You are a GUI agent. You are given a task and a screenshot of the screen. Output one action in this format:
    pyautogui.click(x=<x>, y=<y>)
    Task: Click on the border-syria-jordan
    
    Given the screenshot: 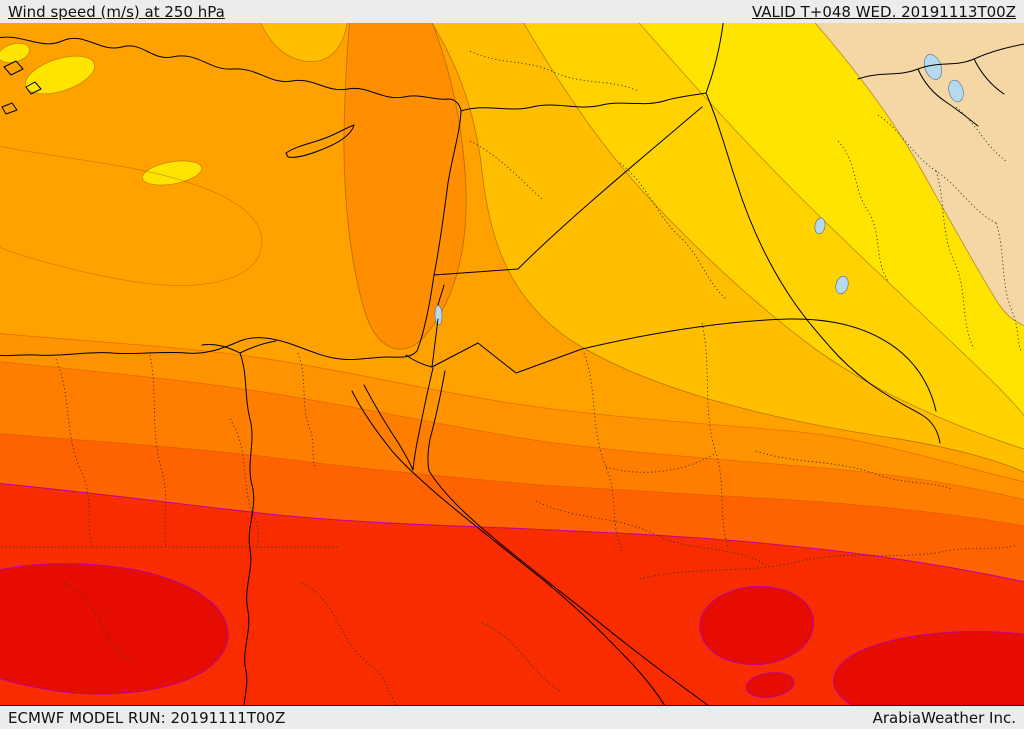 What is the action you would take?
    pyautogui.click(x=476, y=272)
    